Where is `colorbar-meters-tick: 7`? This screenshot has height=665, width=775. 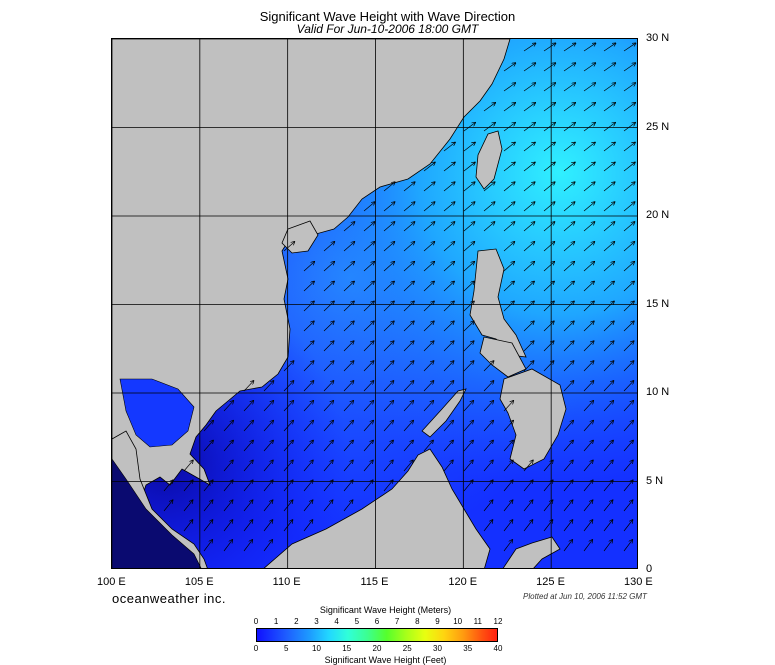 colorbar-meters-tick: 7 is located at coordinates (397, 621).